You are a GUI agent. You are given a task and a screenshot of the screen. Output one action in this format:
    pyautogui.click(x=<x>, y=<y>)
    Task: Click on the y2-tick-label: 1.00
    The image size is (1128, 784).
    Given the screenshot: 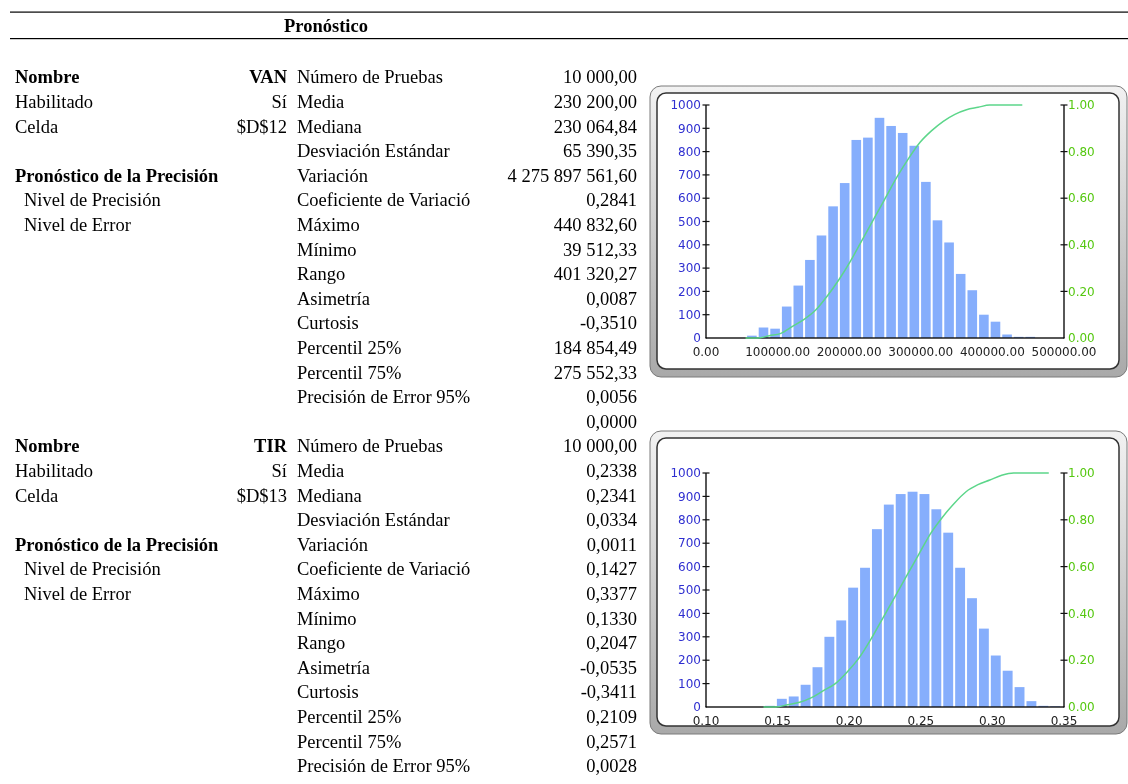 What is the action you would take?
    pyautogui.click(x=1081, y=473)
    